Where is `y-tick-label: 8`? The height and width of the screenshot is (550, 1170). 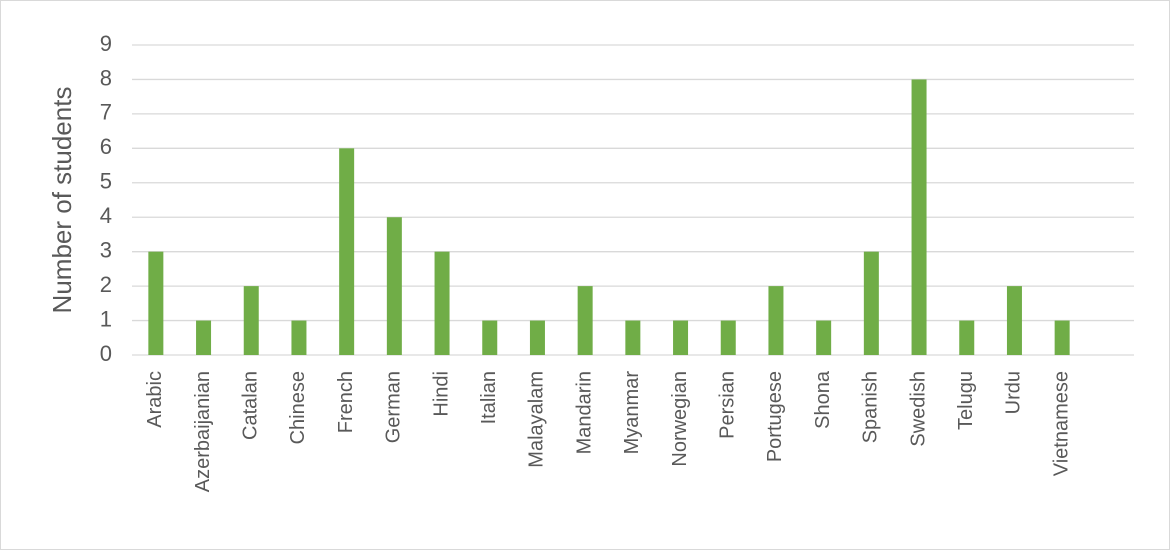
y-tick-label: 8 is located at coordinates (106, 77).